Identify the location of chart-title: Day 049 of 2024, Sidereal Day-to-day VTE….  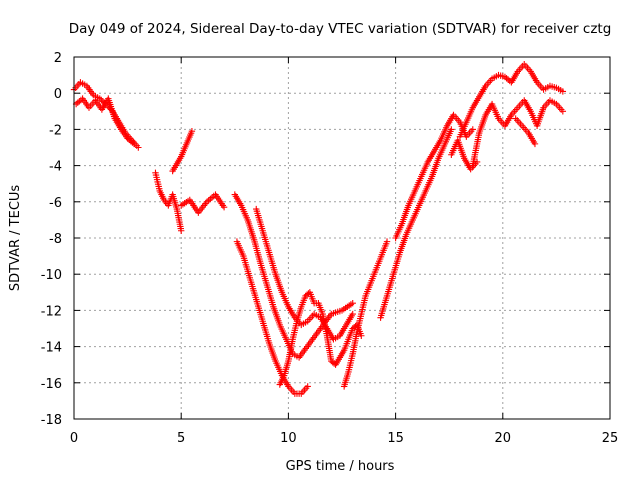
(340, 29).